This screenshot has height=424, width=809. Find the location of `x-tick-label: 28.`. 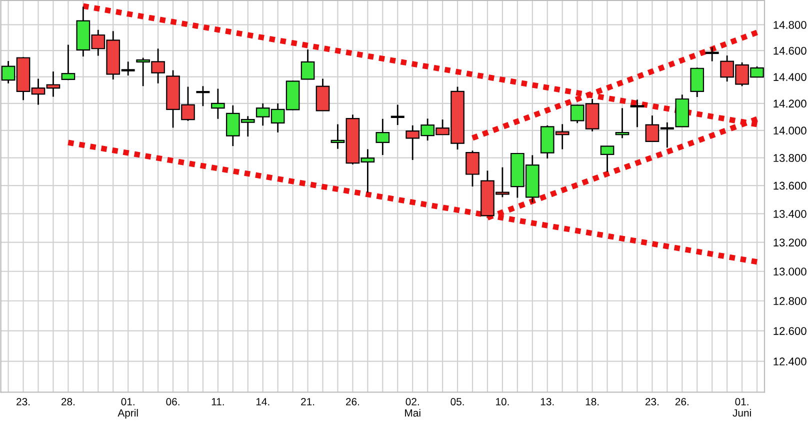

x-tick-label: 28. is located at coordinates (67, 402).